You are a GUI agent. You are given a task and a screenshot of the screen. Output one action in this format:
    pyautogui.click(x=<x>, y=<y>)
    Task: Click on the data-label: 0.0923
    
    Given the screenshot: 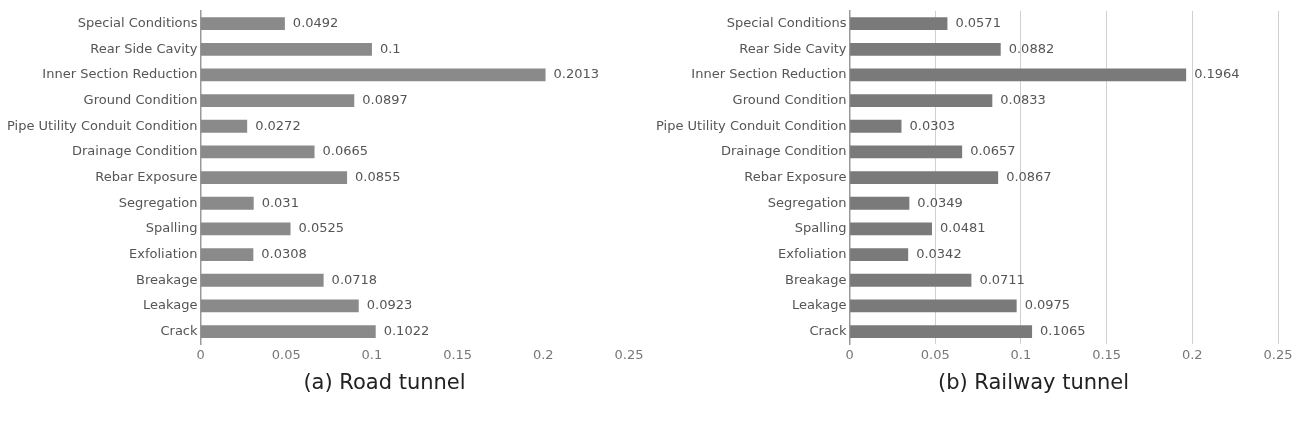 What is the action you would take?
    pyautogui.click(x=389, y=305)
    